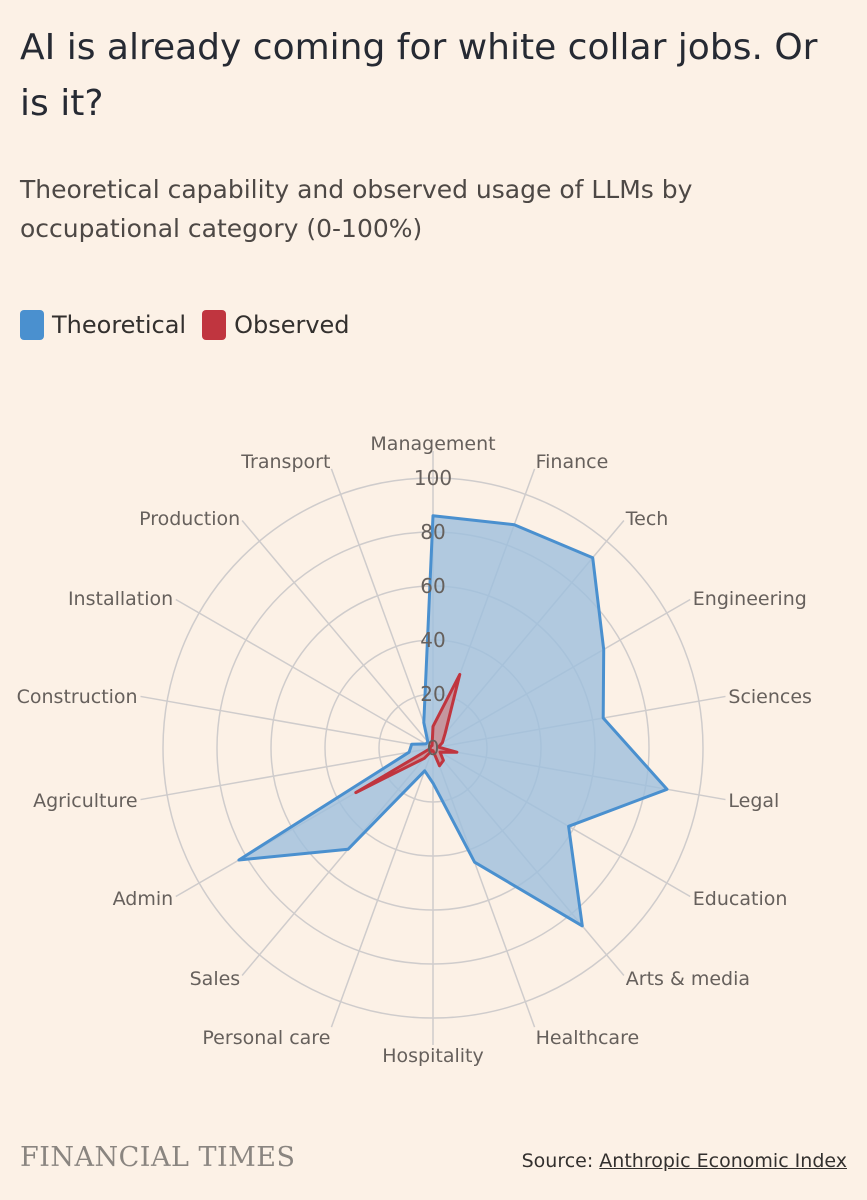  Describe the element at coordinates (215, 979) in the screenshot. I see `category-label: Sales` at that location.